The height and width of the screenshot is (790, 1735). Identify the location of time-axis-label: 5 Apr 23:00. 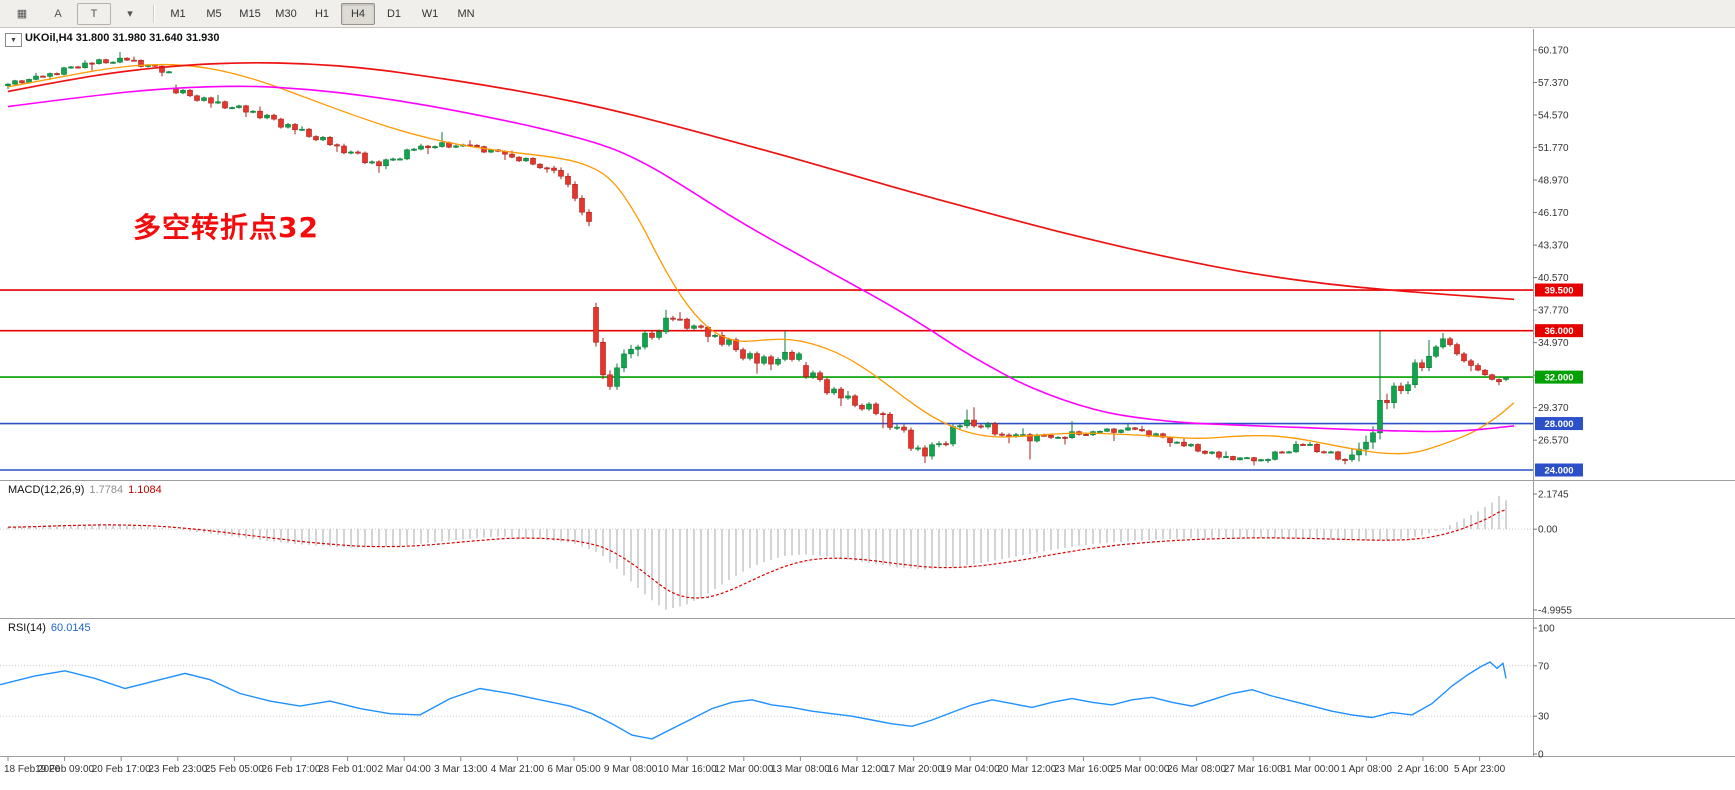
(1480, 769).